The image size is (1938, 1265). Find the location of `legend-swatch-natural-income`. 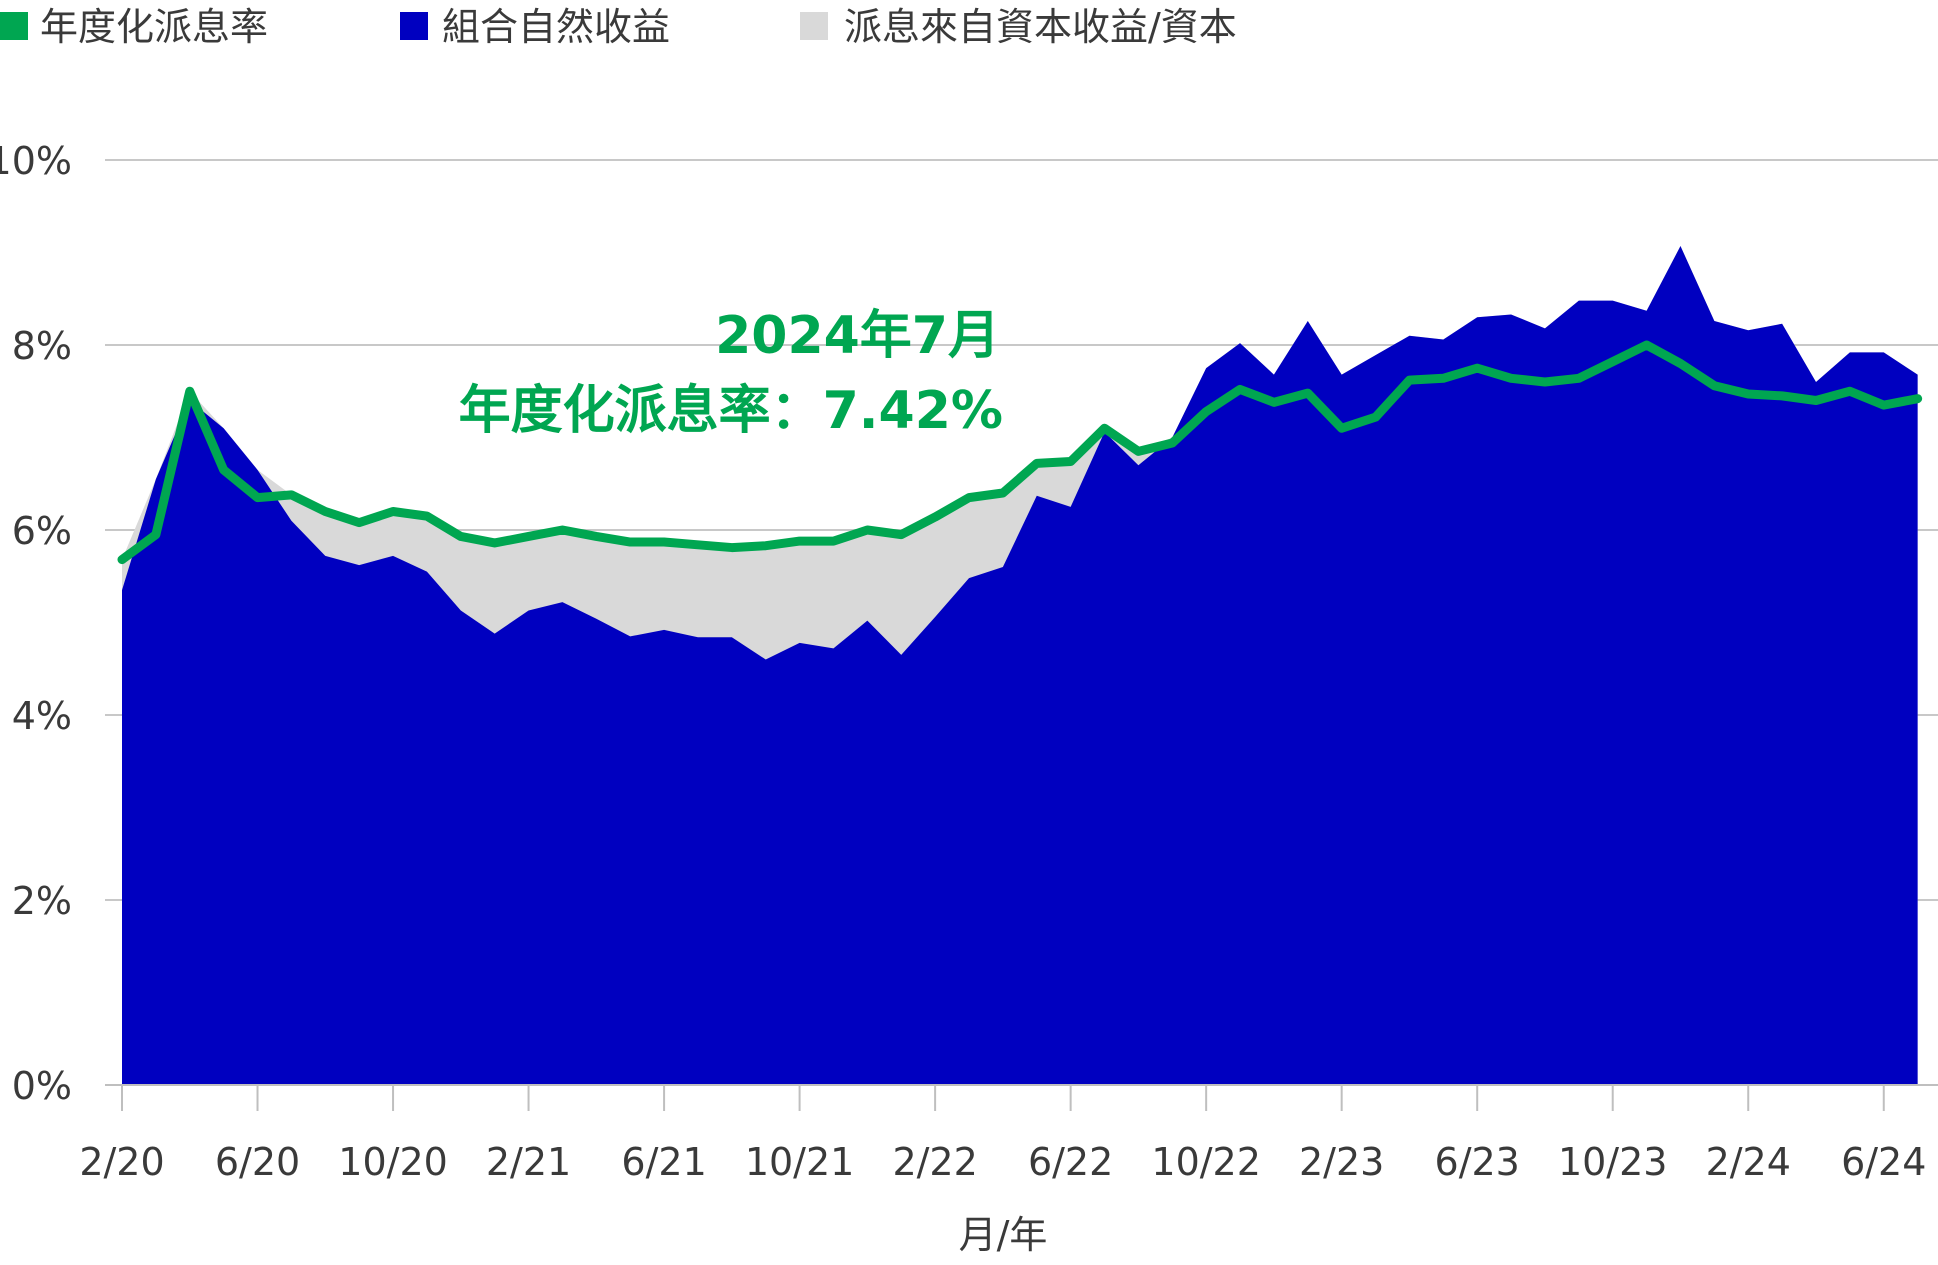

legend-swatch-natural-income is located at coordinates (414, 26).